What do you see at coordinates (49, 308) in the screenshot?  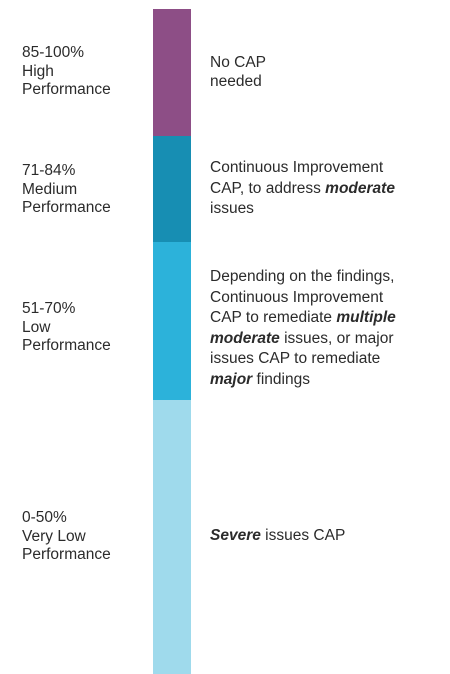 I see `tier-range: 51-70%` at bounding box center [49, 308].